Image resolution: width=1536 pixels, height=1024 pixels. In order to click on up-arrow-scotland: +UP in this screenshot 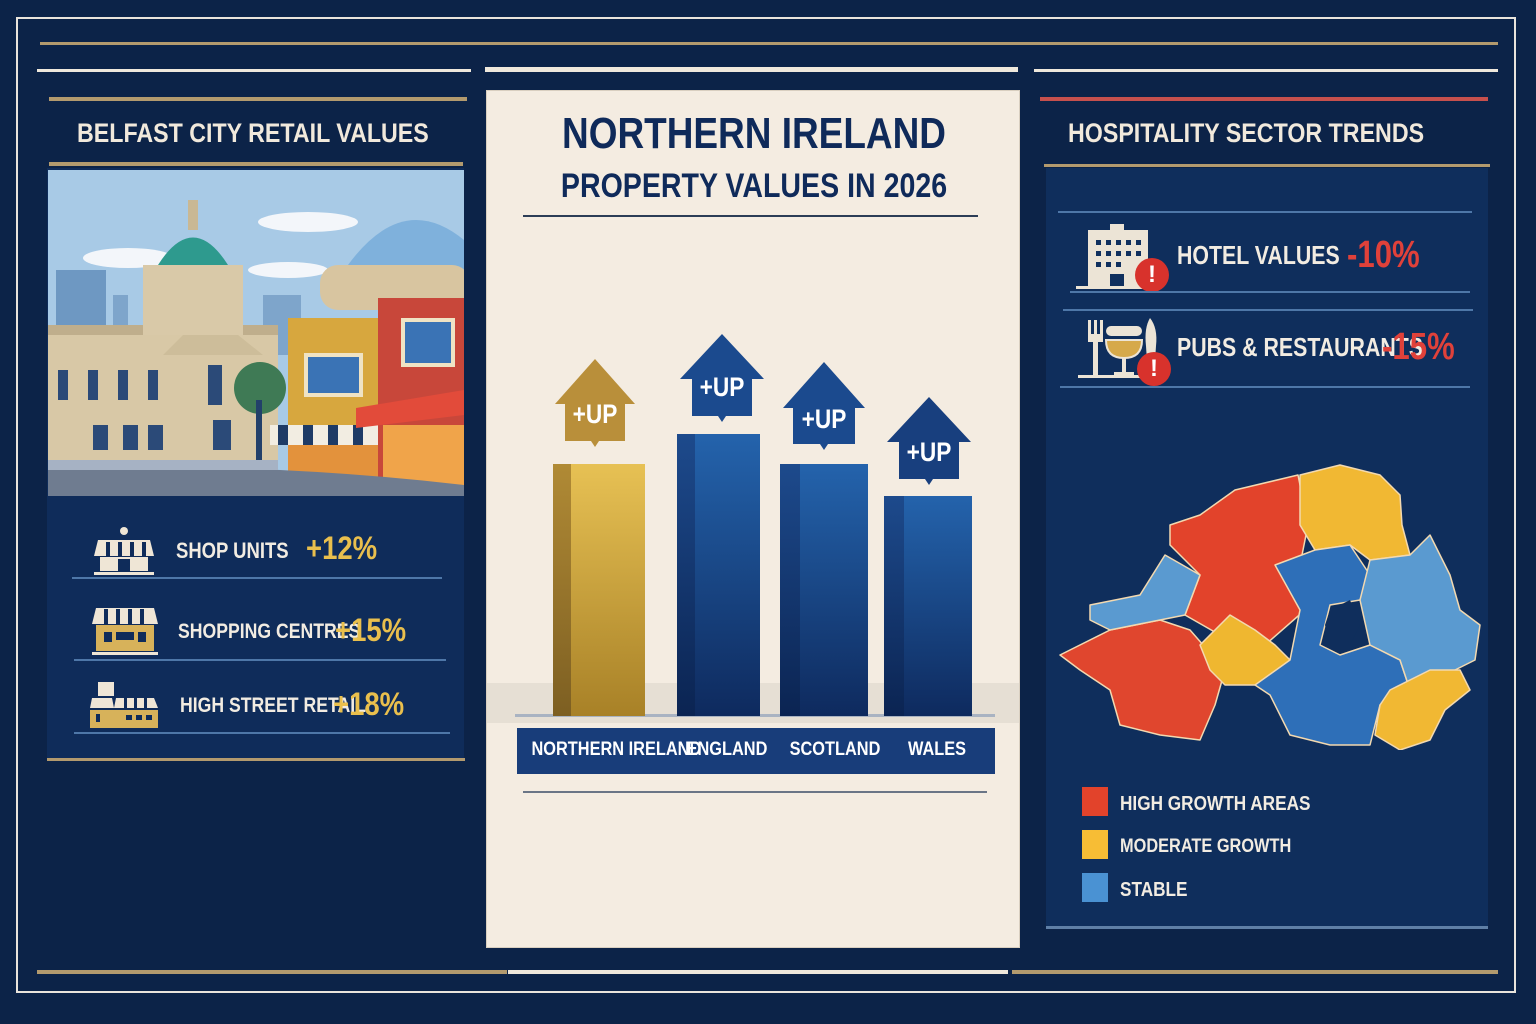, I will do `click(824, 406)`.